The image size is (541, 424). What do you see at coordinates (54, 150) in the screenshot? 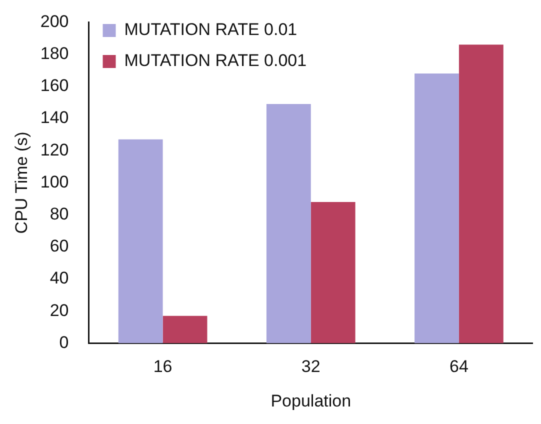
I see `y-tick-label: 120` at bounding box center [54, 150].